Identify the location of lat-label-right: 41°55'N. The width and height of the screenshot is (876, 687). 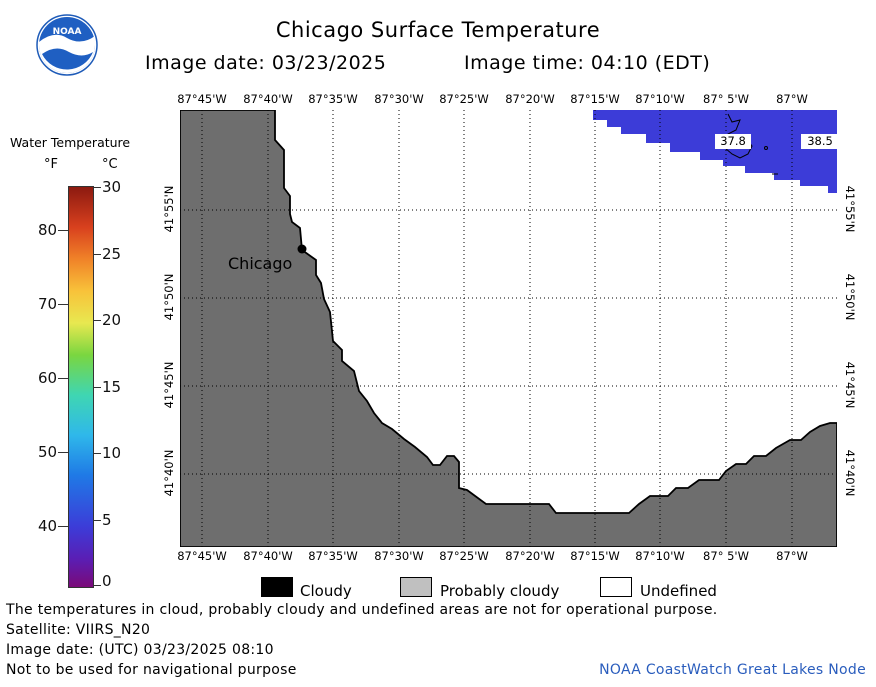
(850, 209).